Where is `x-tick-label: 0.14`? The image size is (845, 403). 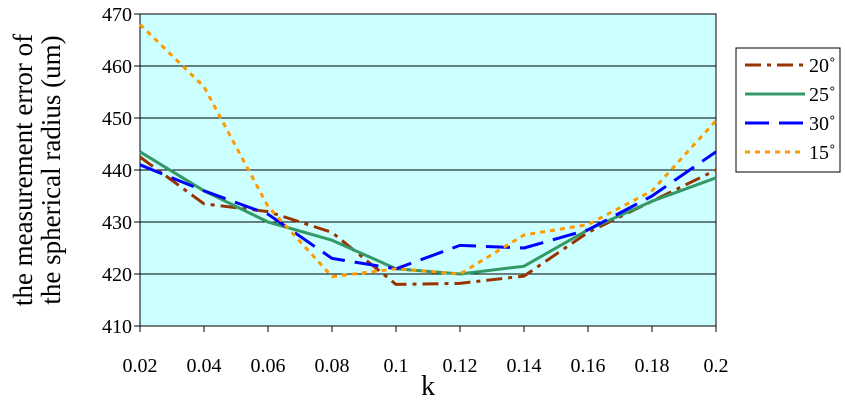
x-tick-label: 0.14 is located at coordinates (524, 366).